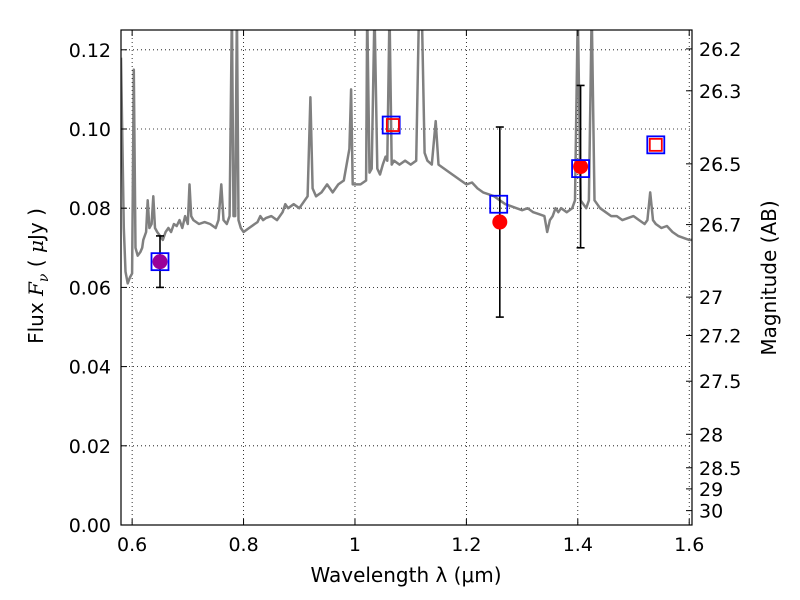  I want to click on x-axis-label: Wavelength λ (μm), so click(405, 575).